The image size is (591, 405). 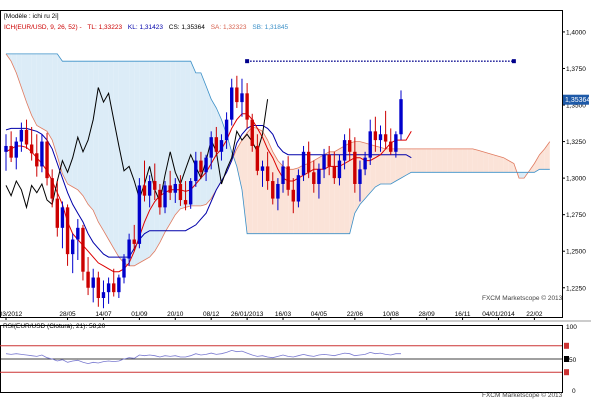 I want to click on x-tick-label: 22/02, so click(x=534, y=314).